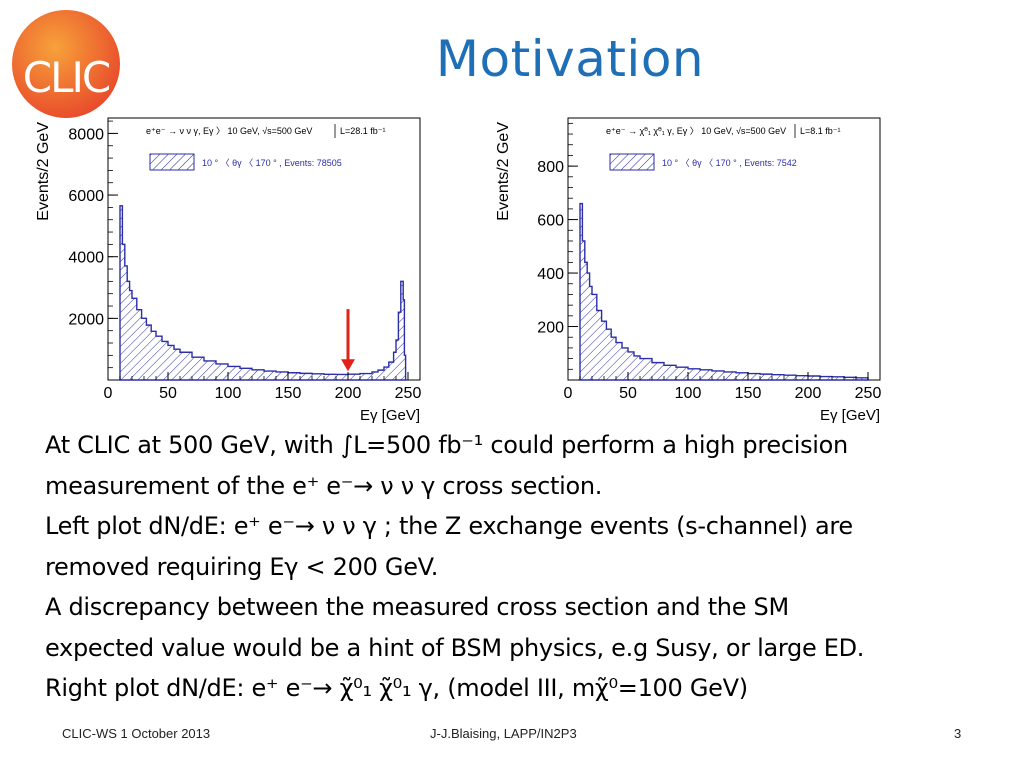  Describe the element at coordinates (550, 221) in the screenshot. I see `y-tick-label: 600` at that location.